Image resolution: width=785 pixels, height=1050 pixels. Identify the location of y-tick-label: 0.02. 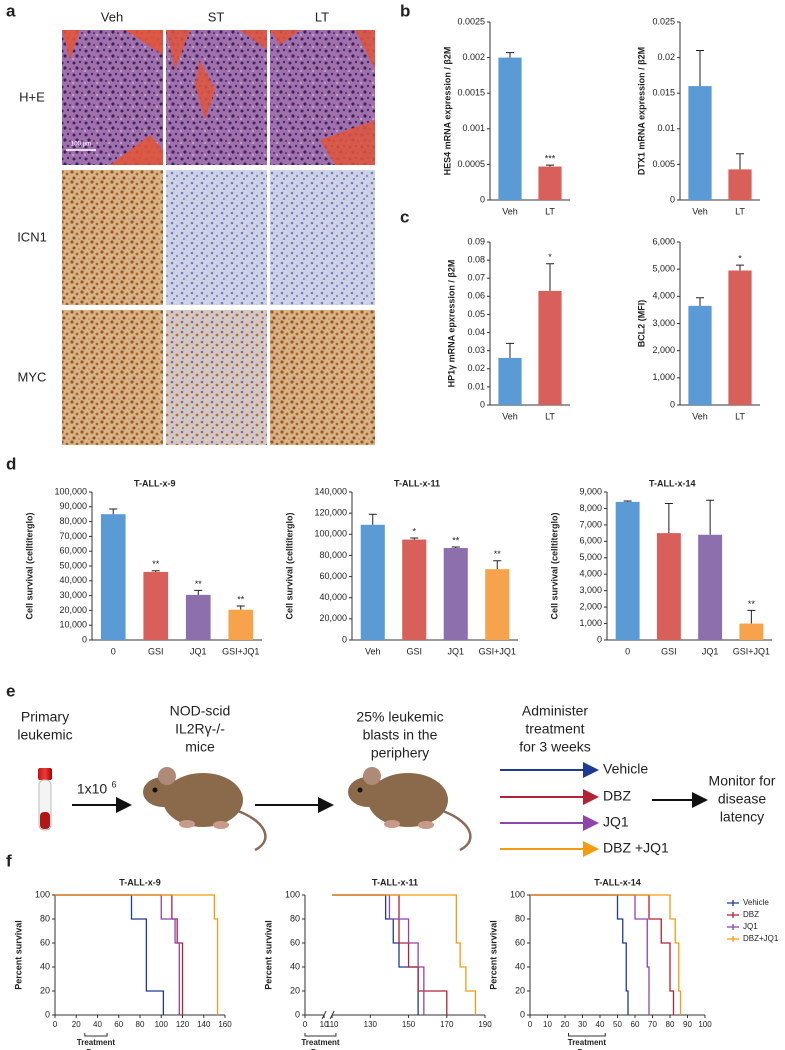
(666, 57).